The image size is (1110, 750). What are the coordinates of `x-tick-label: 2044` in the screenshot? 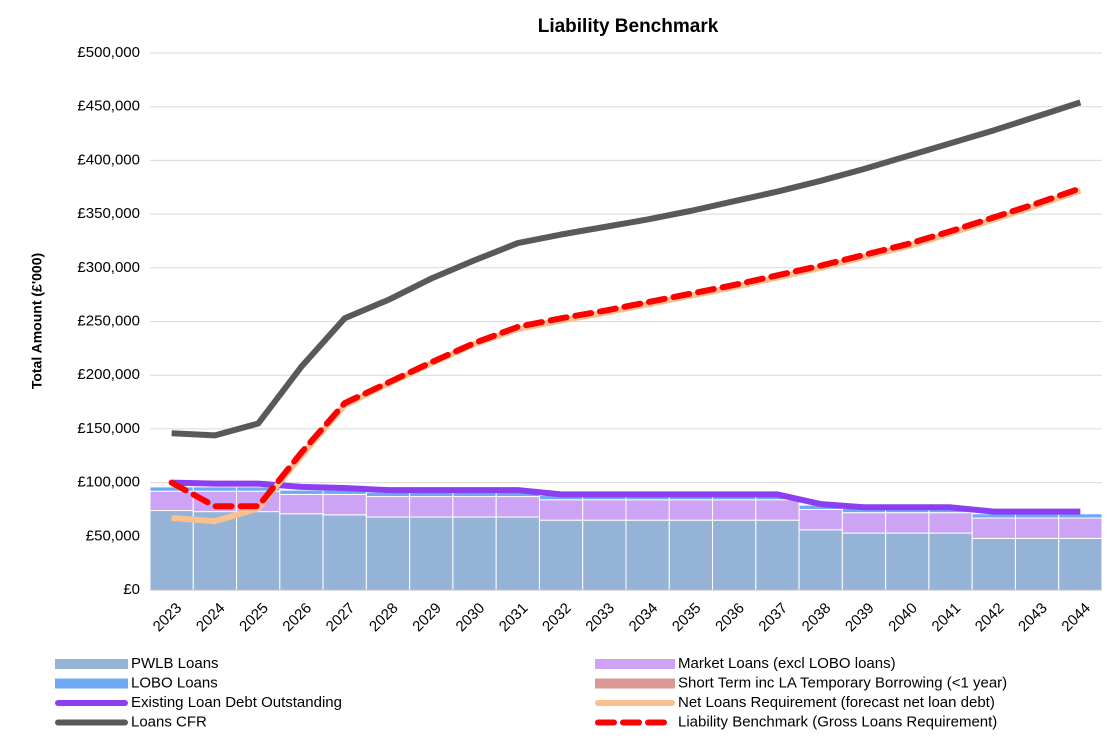 It's located at (1076, 618).